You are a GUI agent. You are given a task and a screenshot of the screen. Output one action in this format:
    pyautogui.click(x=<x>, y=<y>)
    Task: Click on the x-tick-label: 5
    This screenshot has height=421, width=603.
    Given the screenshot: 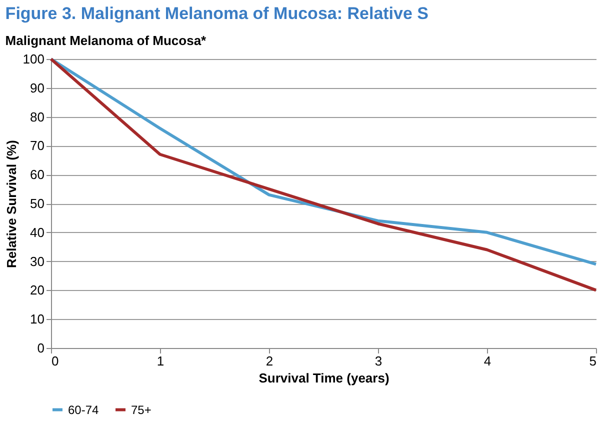 What is the action you would take?
    pyautogui.click(x=592, y=361)
    